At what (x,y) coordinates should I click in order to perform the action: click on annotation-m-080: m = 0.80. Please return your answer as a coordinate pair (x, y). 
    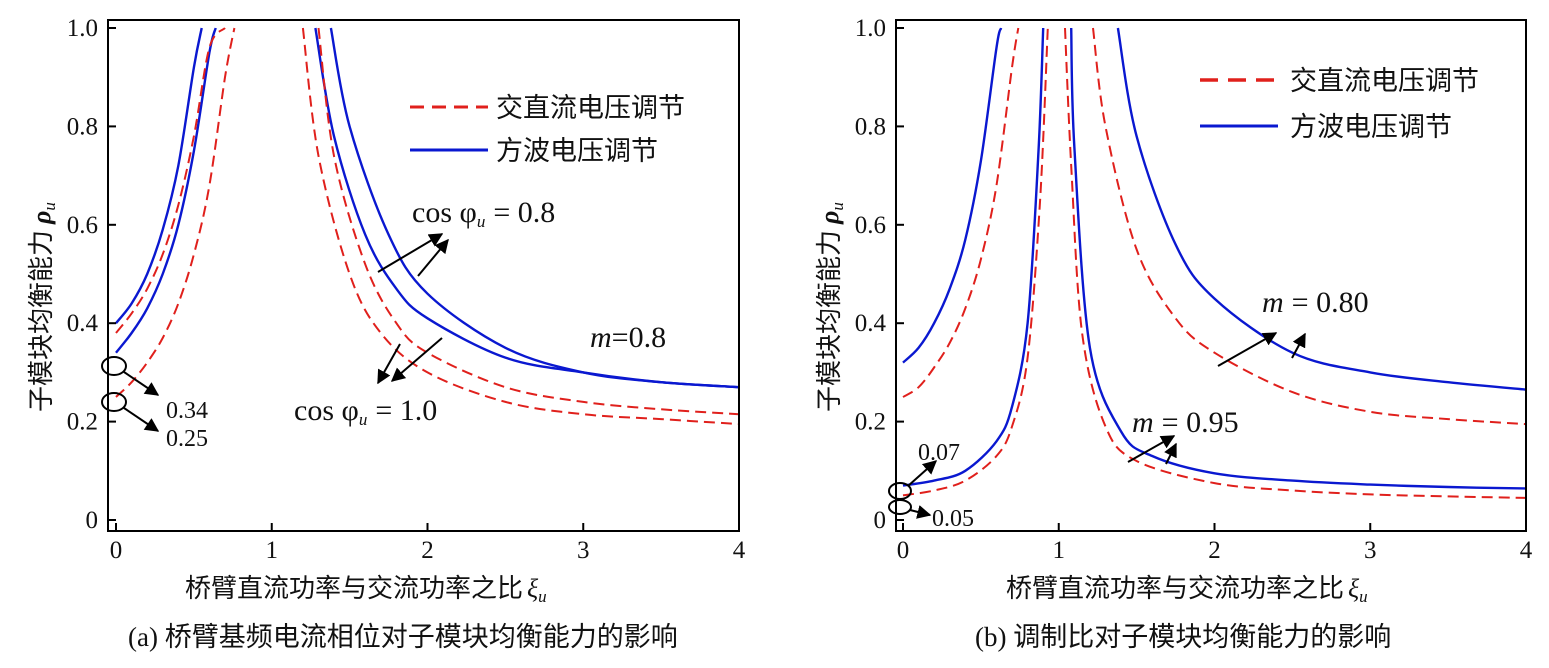
    Looking at the image, I should click on (1315, 302).